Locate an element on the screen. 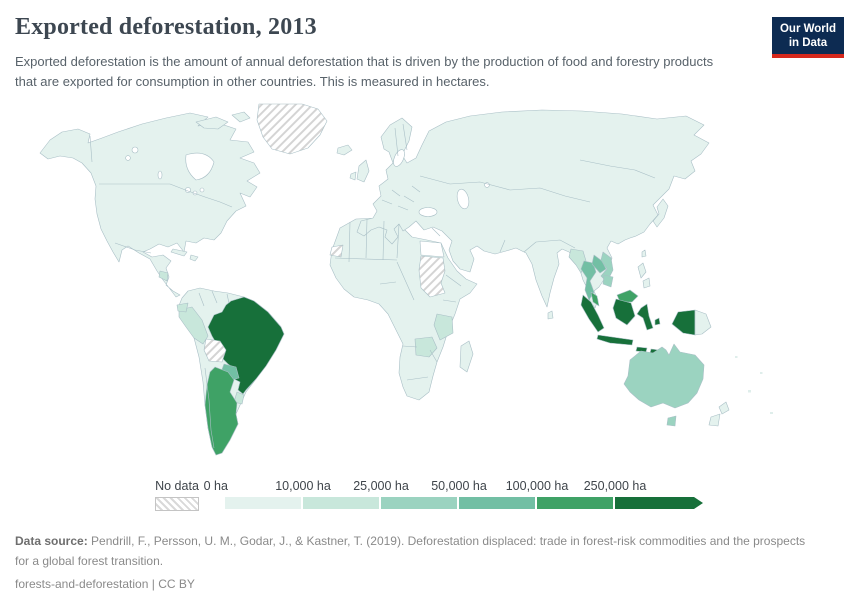  country-eurasia is located at coordinates (533, 209).